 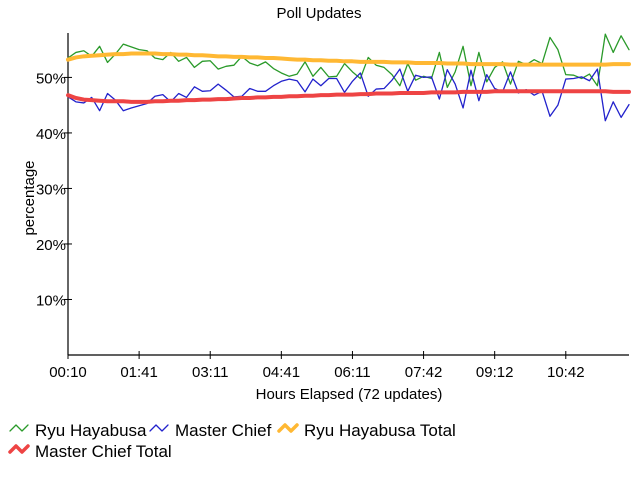 I want to click on x-tick-label: 10:42, so click(x=566, y=372).